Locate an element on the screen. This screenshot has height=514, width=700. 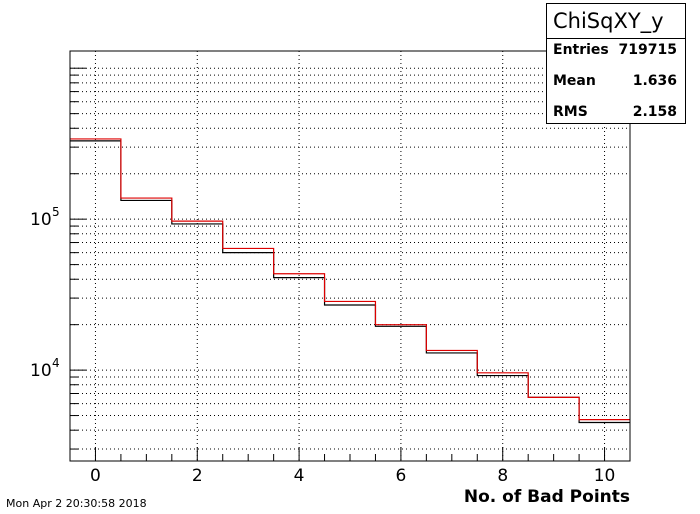
stat-entries-value: 719715 is located at coordinates (647, 50).